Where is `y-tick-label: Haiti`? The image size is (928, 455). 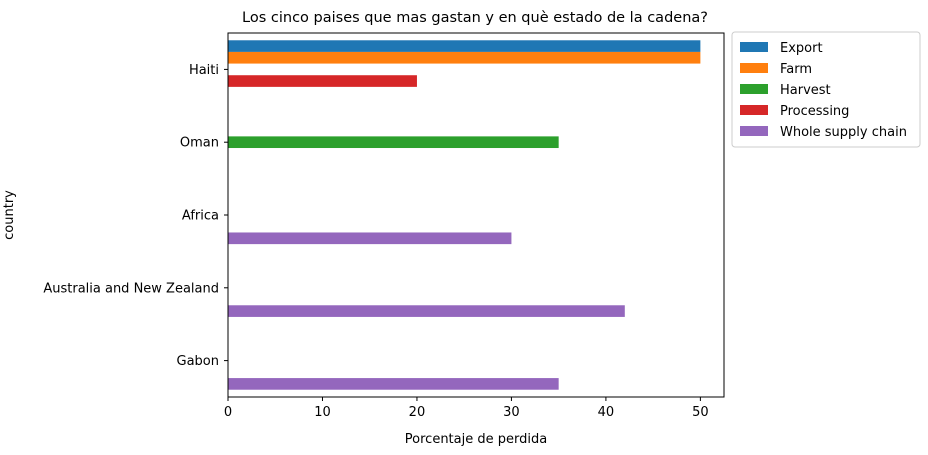
y-tick-label: Haiti is located at coordinates (204, 70).